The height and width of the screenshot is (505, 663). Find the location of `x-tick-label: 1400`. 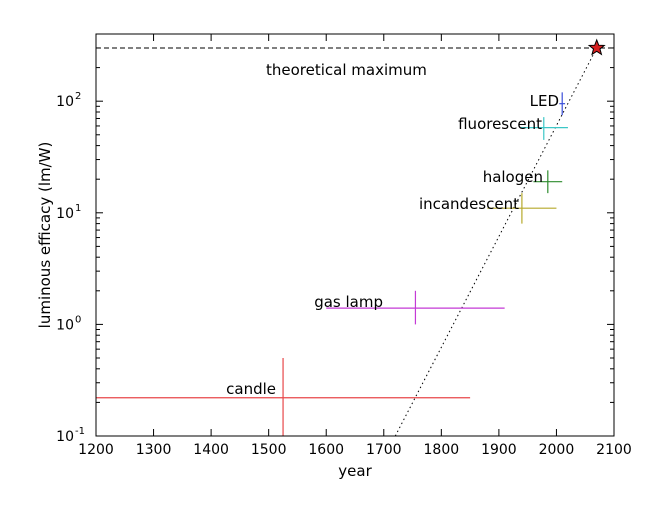

x-tick-label: 1400 is located at coordinates (211, 450).